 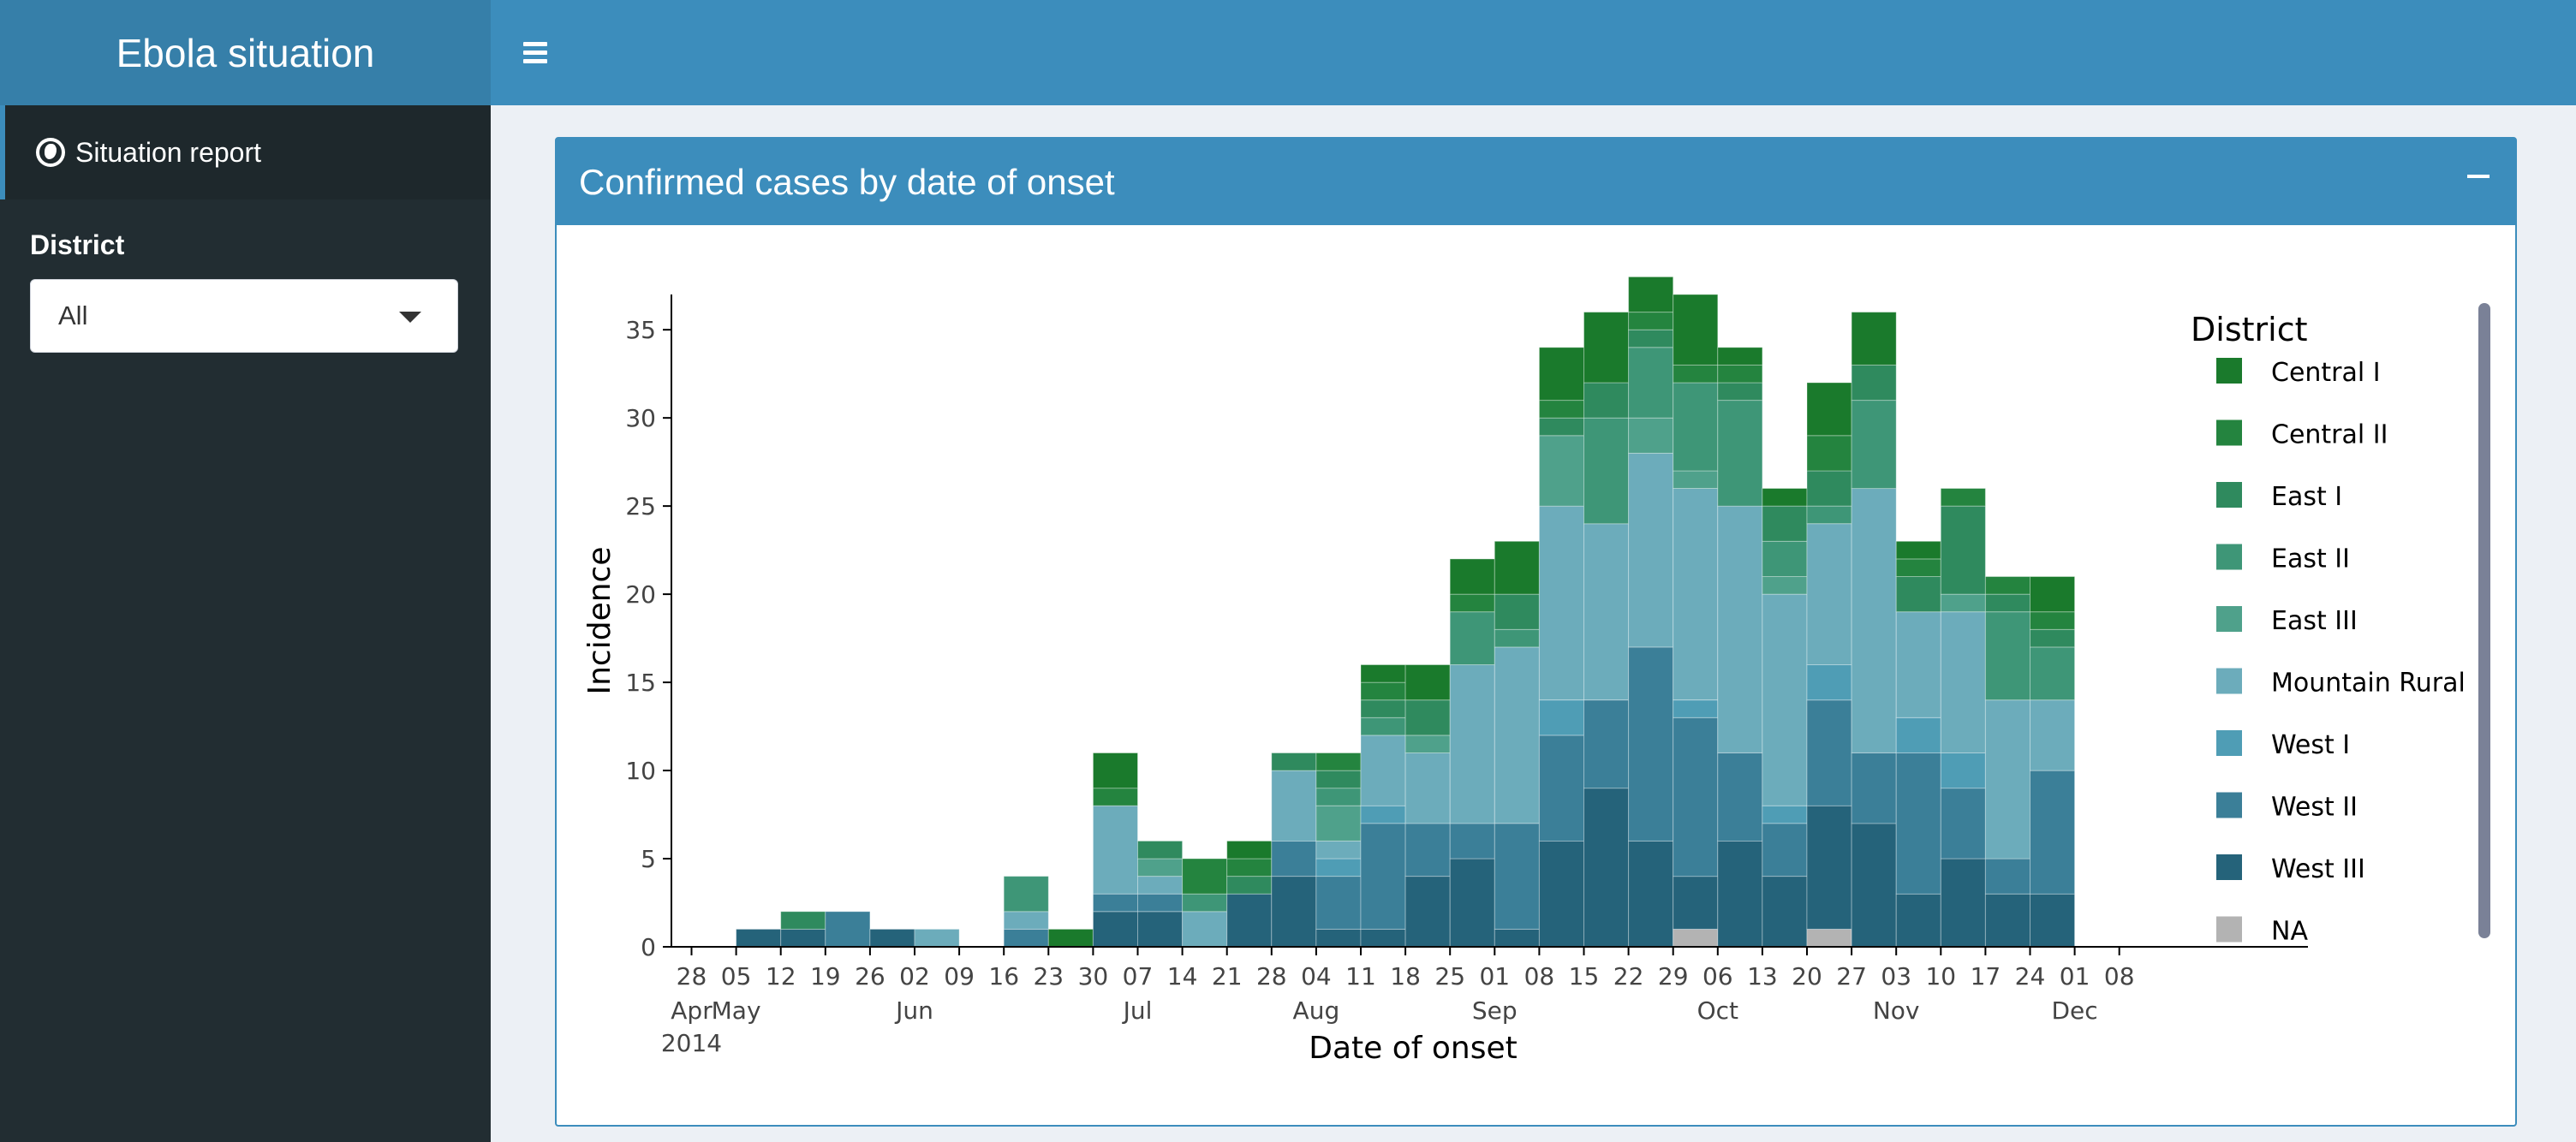 I want to click on legend-item-label: Central I, so click(x=2326, y=373).